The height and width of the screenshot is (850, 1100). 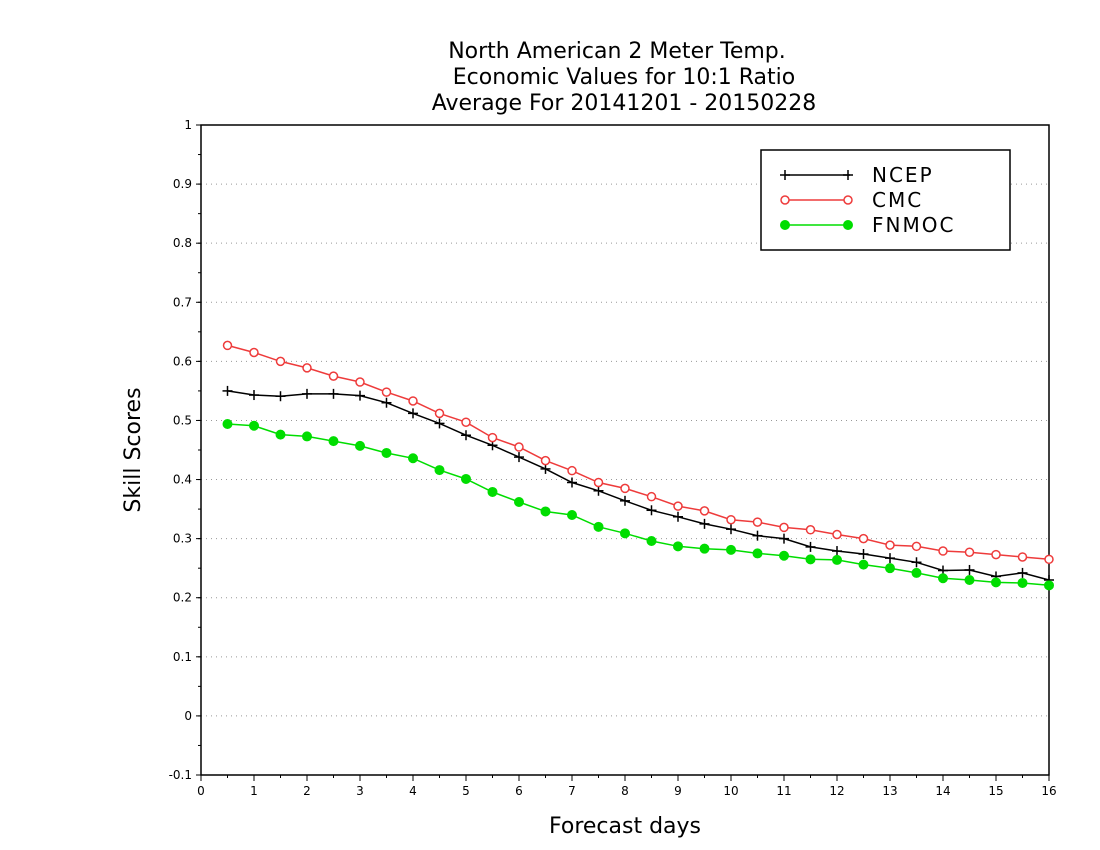 I want to click on x-tick-label: 11, so click(x=783, y=791).